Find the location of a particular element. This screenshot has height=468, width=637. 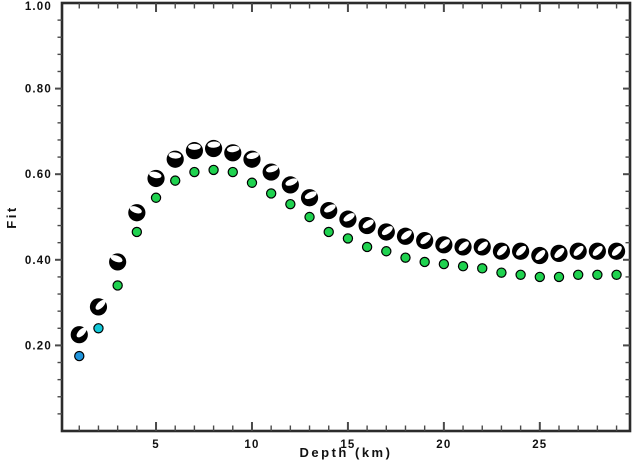

x-tick-label: 5 is located at coordinates (156, 445).